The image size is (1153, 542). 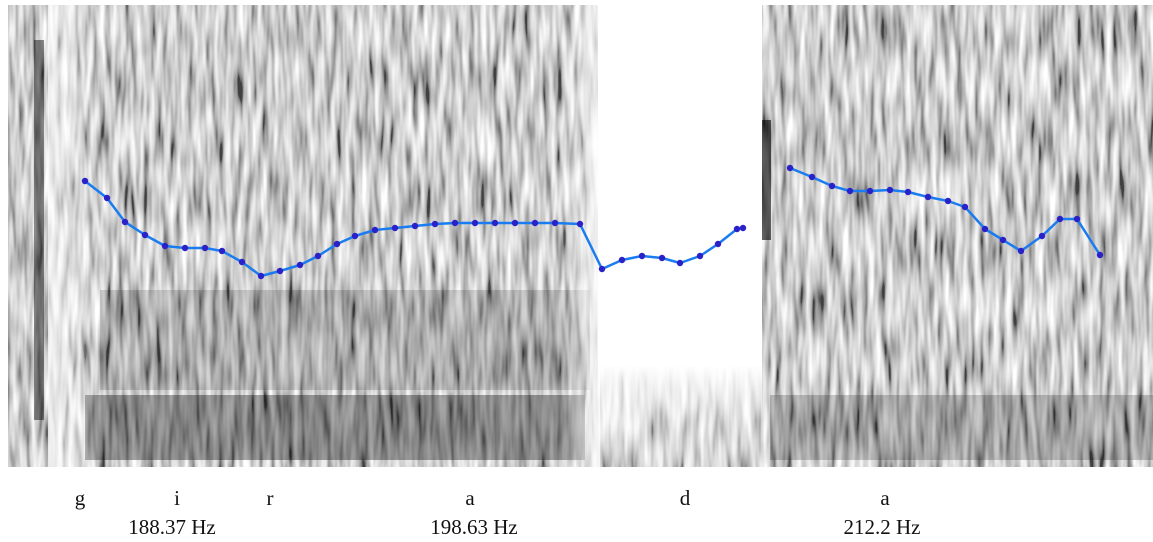 I want to click on pitch-label: 212.2 Hz, so click(x=882, y=527).